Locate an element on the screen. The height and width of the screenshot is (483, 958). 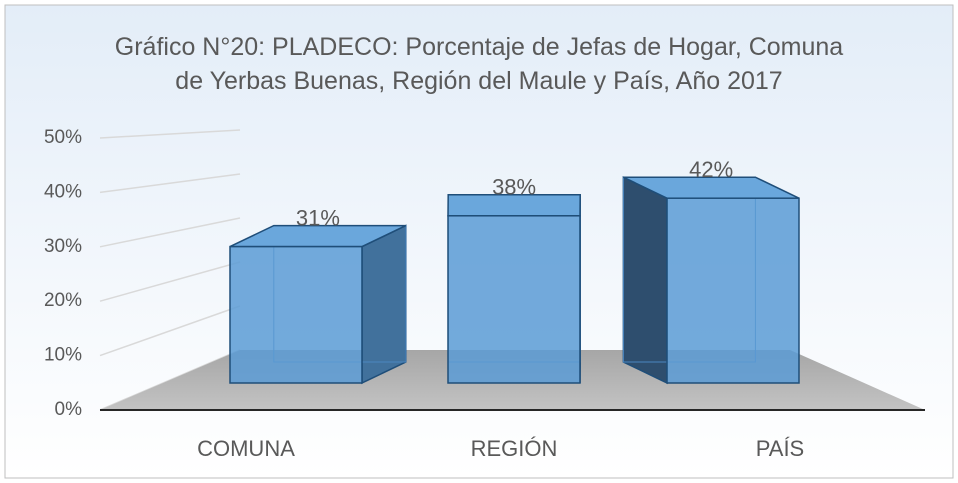
x-tick-label: PAÍS is located at coordinates (780, 448).